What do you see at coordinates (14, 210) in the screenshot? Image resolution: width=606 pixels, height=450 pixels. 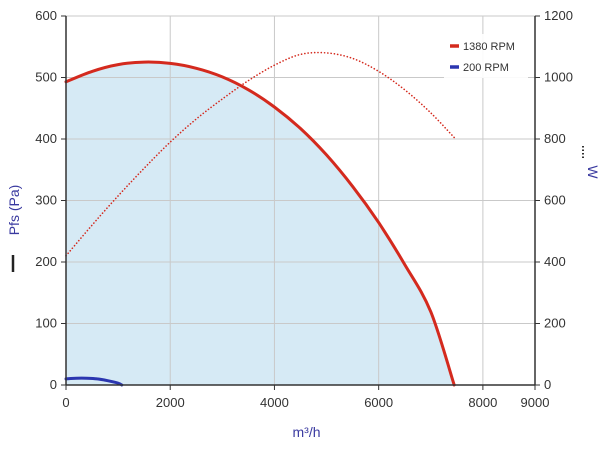 I see `y-left-axis-title: Pfs (Pa)` at bounding box center [14, 210].